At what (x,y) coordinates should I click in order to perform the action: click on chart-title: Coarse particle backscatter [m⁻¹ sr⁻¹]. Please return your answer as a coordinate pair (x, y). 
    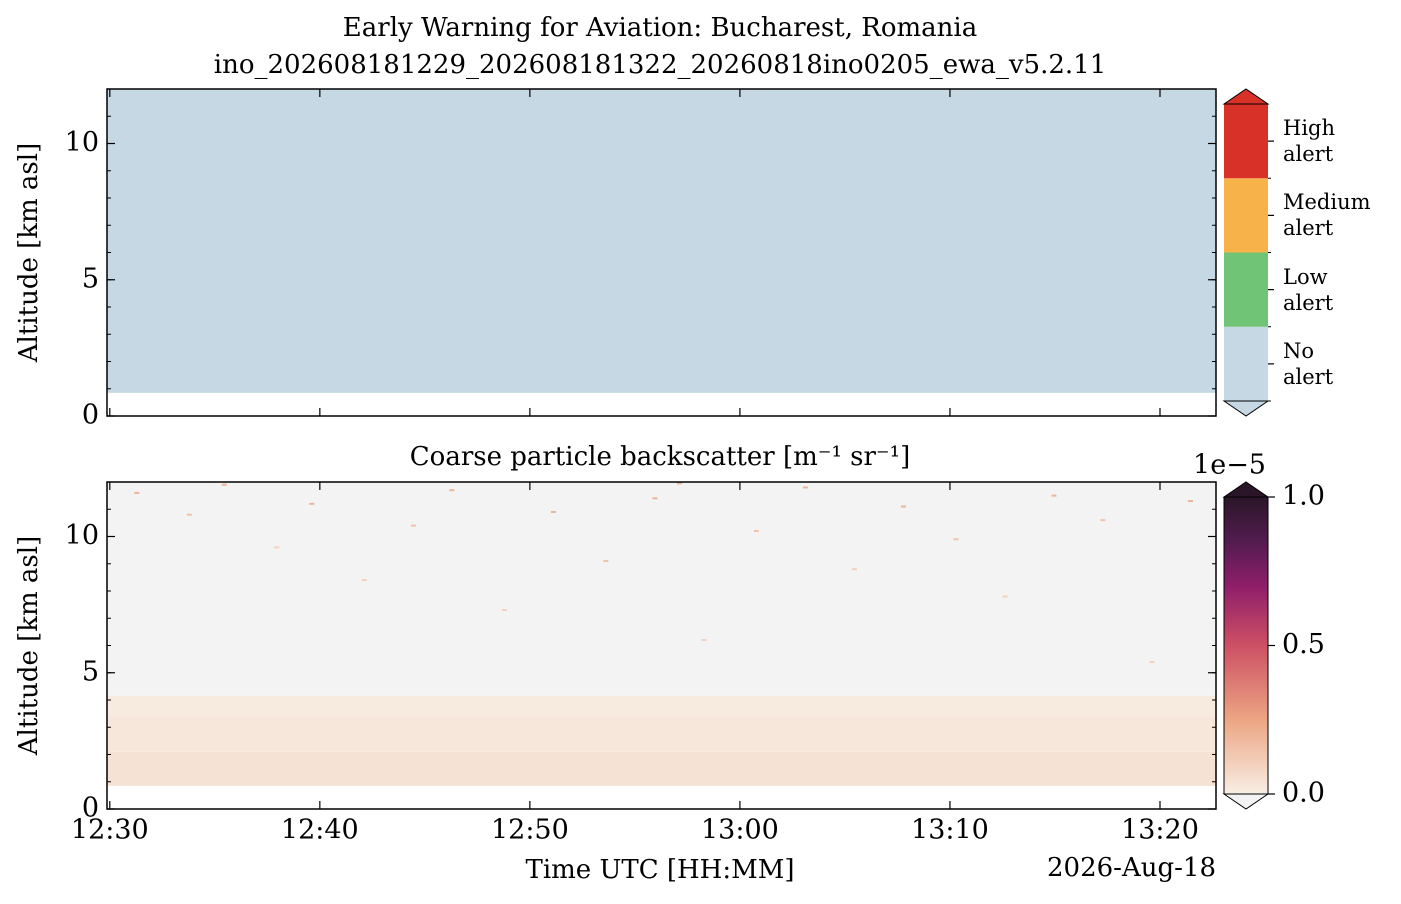
    Looking at the image, I should click on (660, 457).